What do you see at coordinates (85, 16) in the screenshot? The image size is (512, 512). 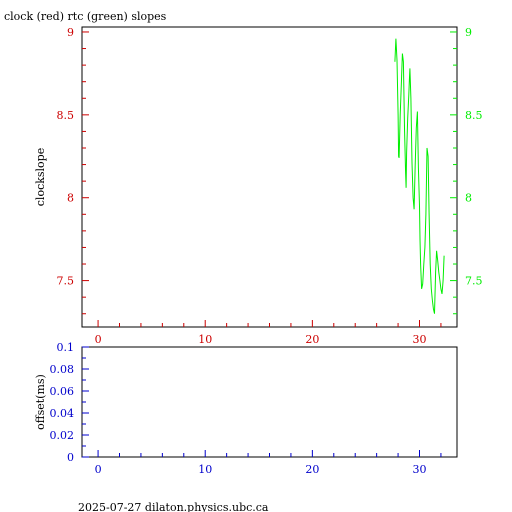 I see `chart-title: clock (red) rtc (green) slopes` at bounding box center [85, 16].